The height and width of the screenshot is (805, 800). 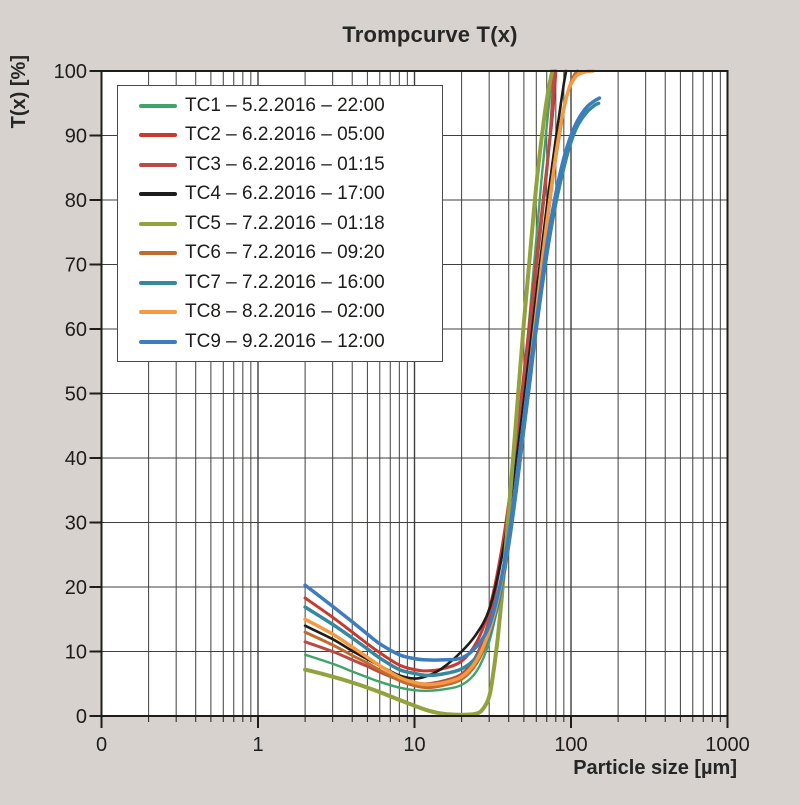 What do you see at coordinates (570, 745) in the screenshot?
I see `x-tick-label: 100` at bounding box center [570, 745].